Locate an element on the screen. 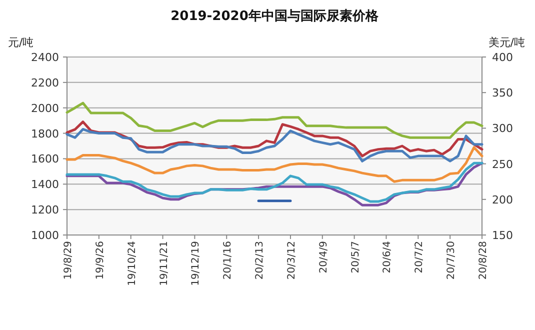  x-tick-label: 20/5/7 is located at coordinates (356, 257).